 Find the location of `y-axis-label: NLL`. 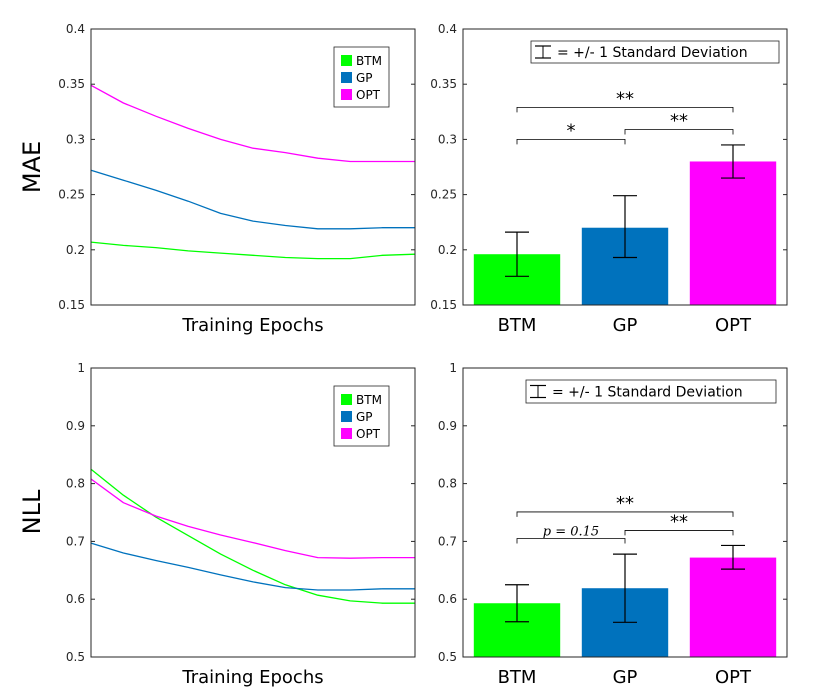

y-axis-label: NLL is located at coordinates (32, 511).